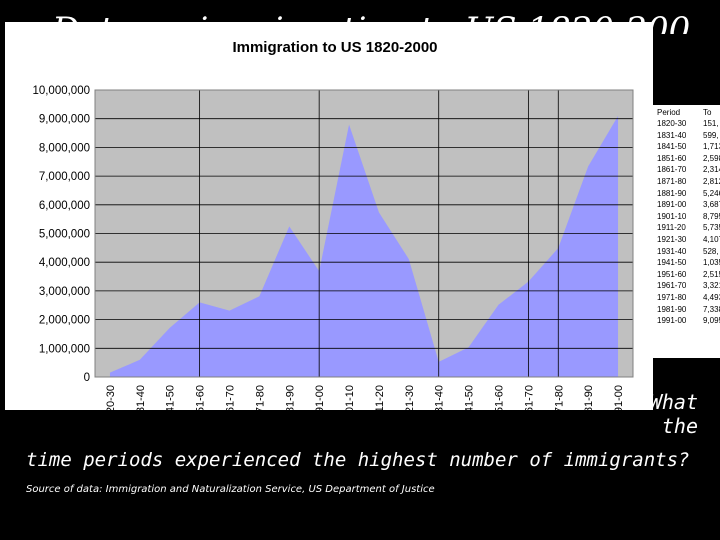  Describe the element at coordinates (290, 397) in the screenshot. I see `x-tick-label: 1881-90` at that location.